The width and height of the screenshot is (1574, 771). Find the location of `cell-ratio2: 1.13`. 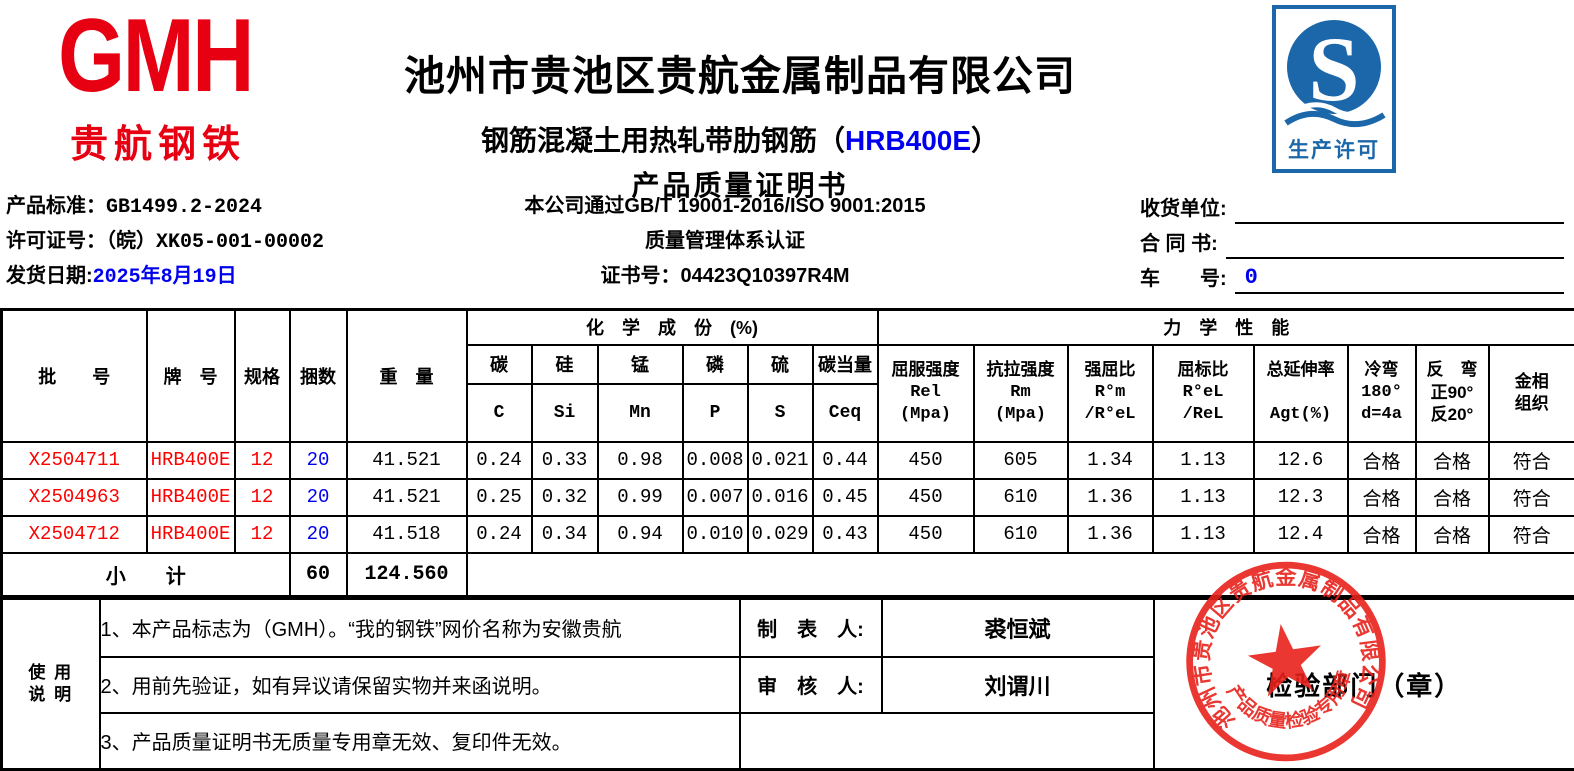

cell-ratio2: 1.13 is located at coordinates (1203, 534).